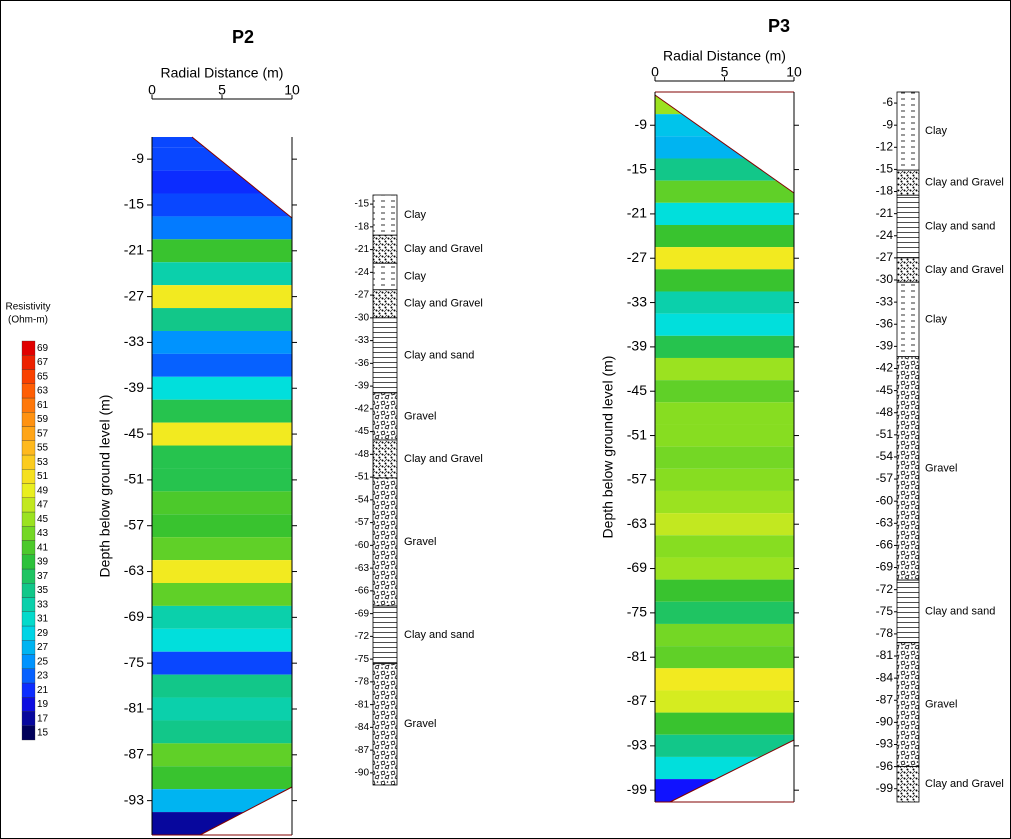 The height and width of the screenshot is (839, 1011). What do you see at coordinates (637, 390) in the screenshot?
I see `y-tick-label: -45` at bounding box center [637, 390].